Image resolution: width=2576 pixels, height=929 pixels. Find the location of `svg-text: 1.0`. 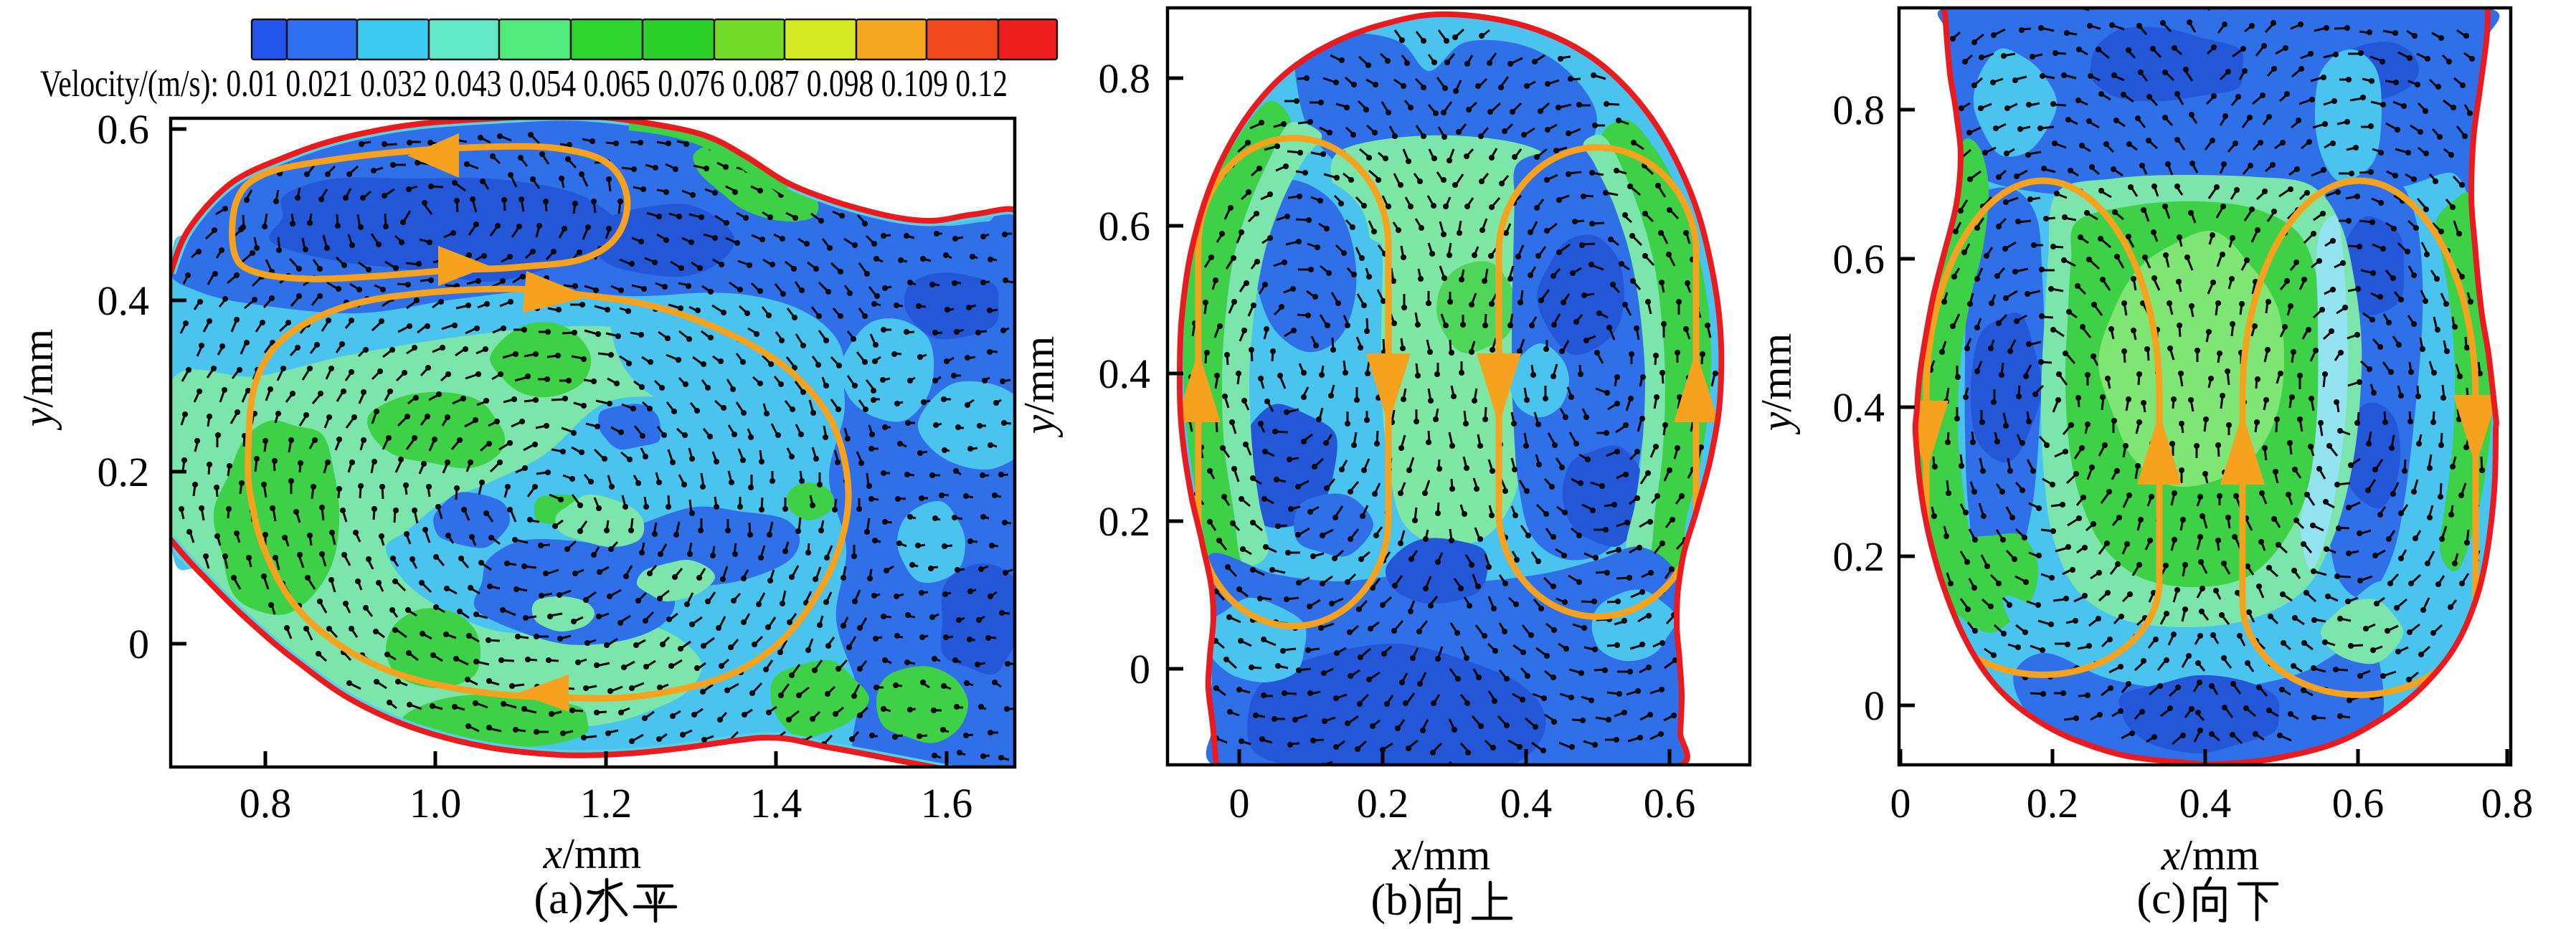

svg-text: 1.0 is located at coordinates (435, 803).